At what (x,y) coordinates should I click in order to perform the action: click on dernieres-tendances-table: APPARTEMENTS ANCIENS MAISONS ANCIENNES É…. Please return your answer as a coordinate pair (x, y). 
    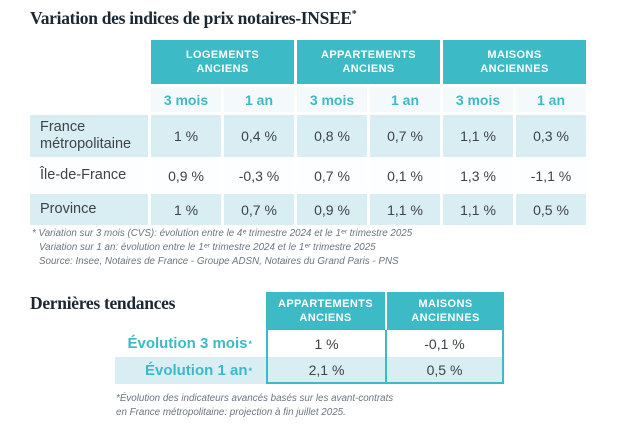
    Looking at the image, I should click on (309, 338).